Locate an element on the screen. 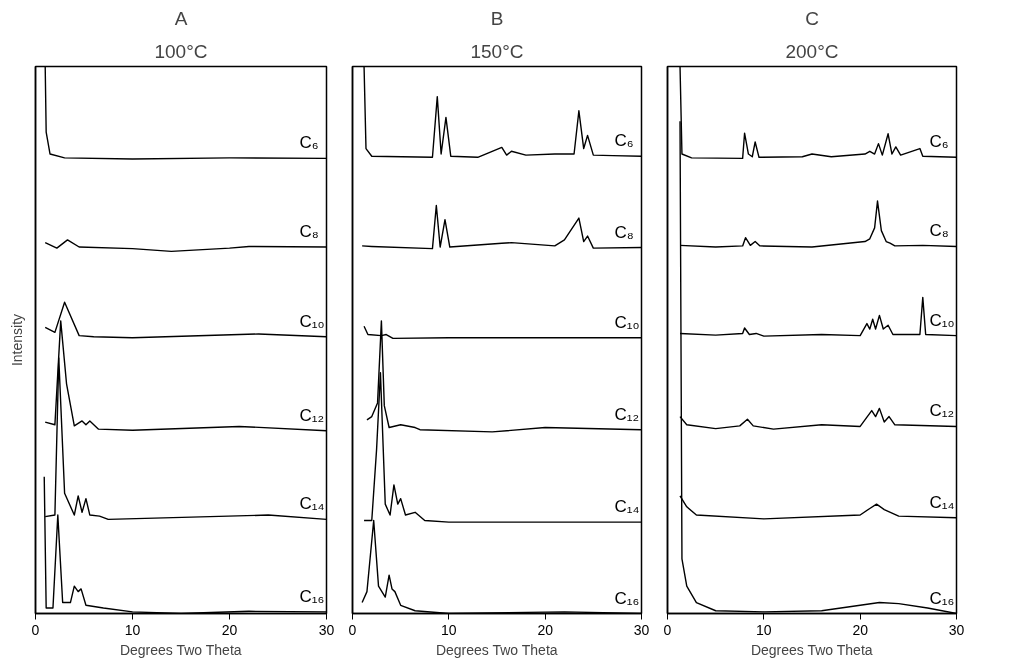 The height and width of the screenshot is (672, 1011). chart-title: B is located at coordinates (497, 18).